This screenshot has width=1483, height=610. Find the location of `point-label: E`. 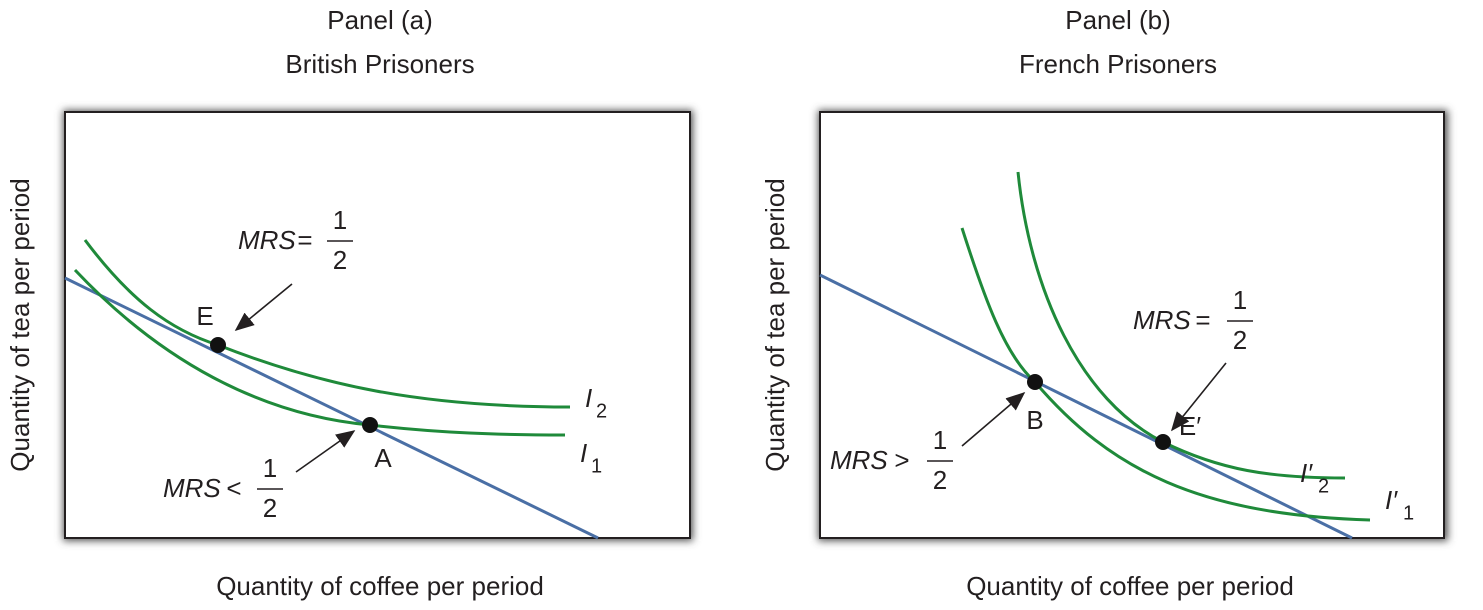

point-label: E is located at coordinates (204, 316).